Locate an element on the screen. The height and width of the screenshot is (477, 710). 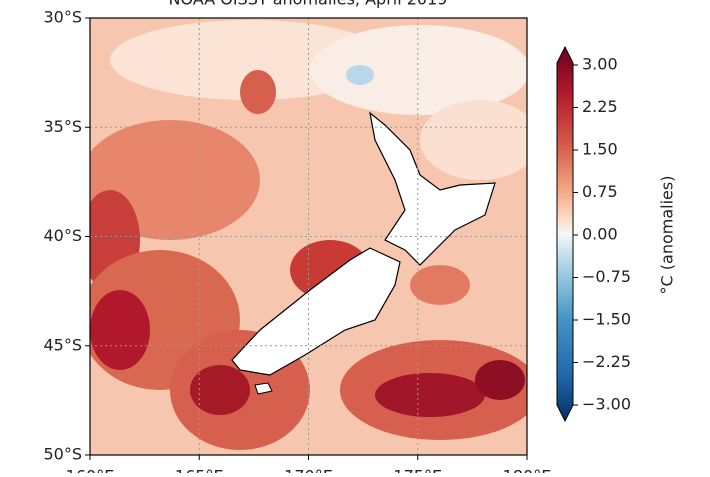
colorbar-tick-label: 1.50 is located at coordinates (600, 149).